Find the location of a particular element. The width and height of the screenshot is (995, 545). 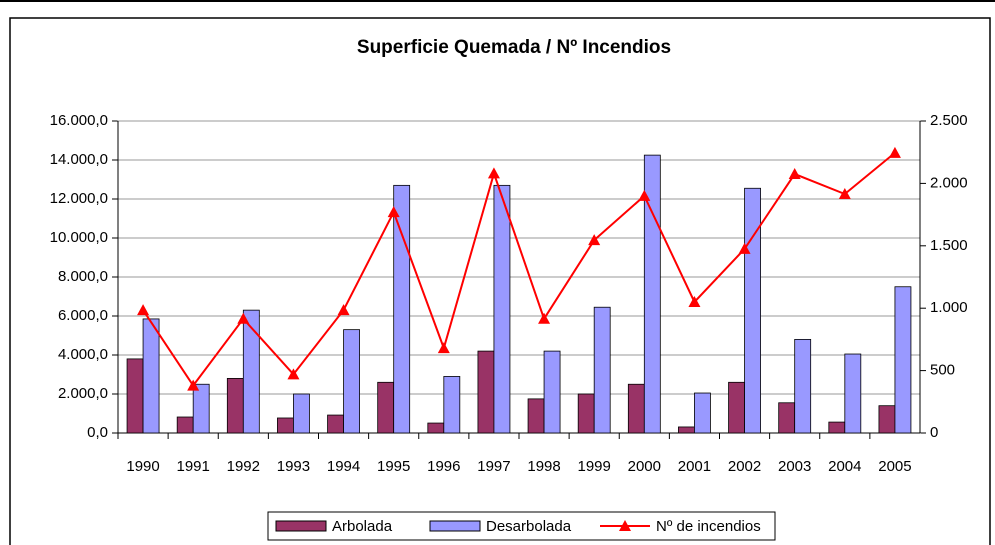

legend is located at coordinates (521, 526).